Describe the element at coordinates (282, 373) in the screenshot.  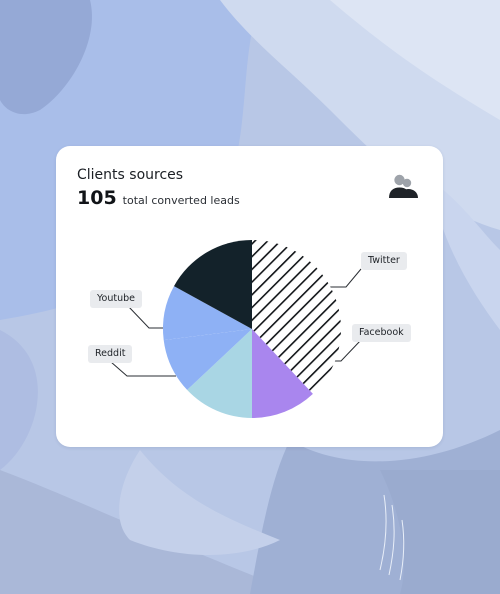
I see `pie-slice-facebook` at that location.